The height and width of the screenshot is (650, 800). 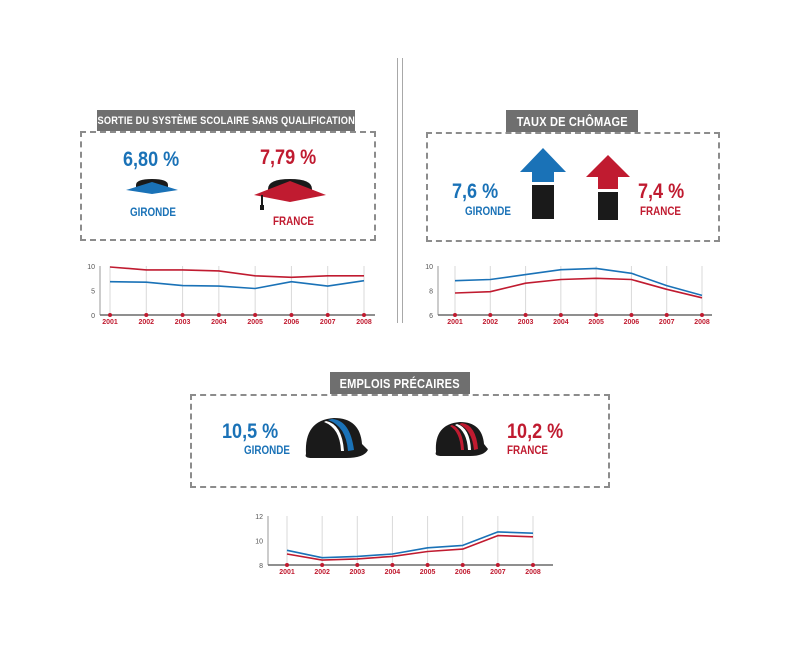 What do you see at coordinates (661, 191) in the screenshot?
I see `unemployment-france-value: 7,4 %` at bounding box center [661, 191].